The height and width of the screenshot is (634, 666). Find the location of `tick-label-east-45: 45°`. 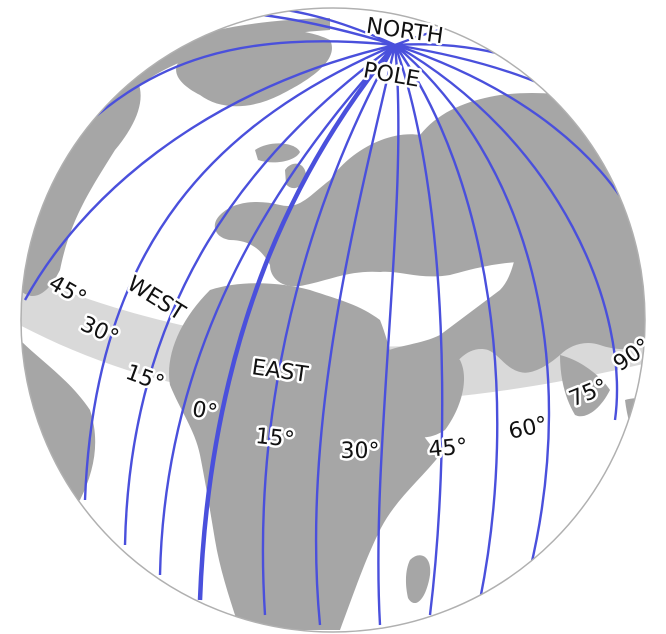

tick-label-east-45: 45° is located at coordinates (448, 448).